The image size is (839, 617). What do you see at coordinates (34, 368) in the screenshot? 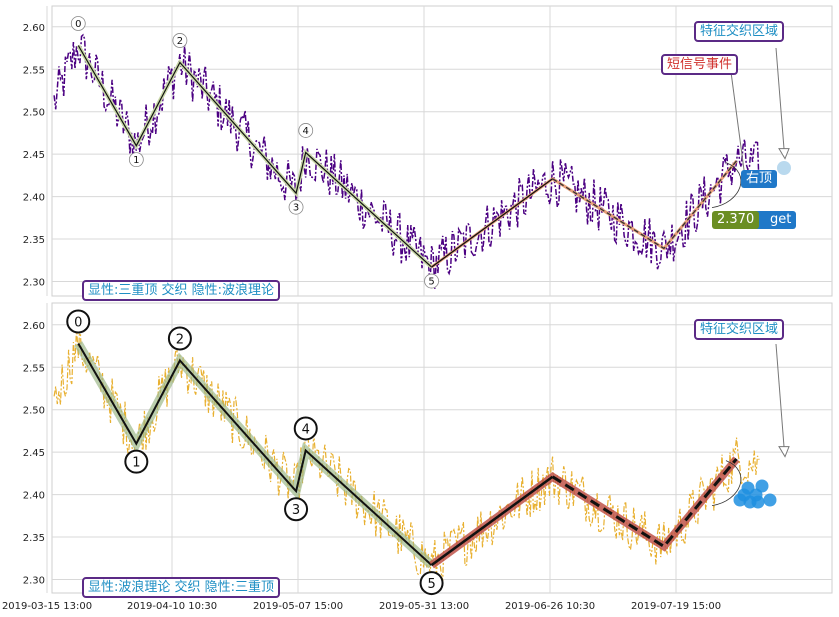
I see `bottom-y-tick-label: 2.55` at bounding box center [34, 368].